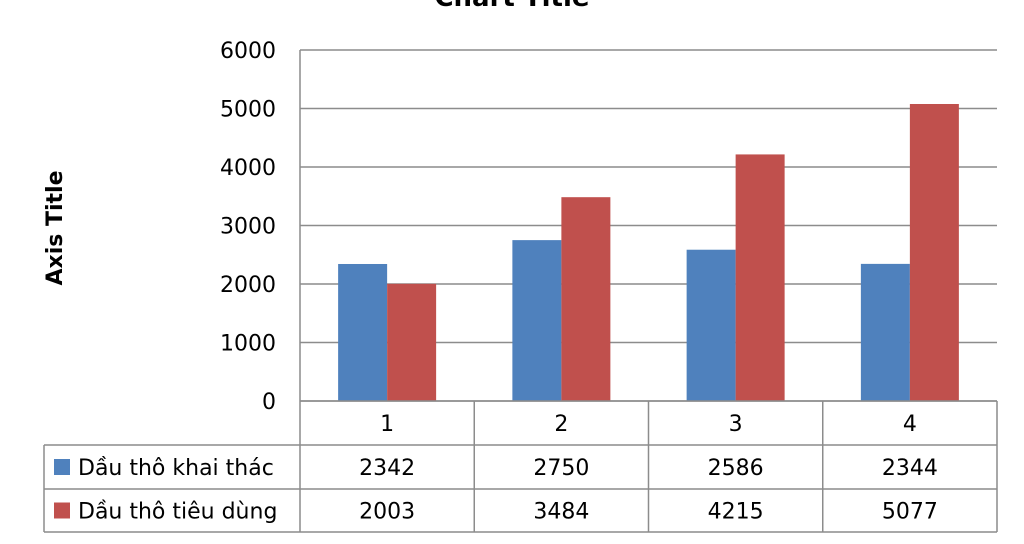  Describe the element at coordinates (561, 424) in the screenshot. I see `category-label: 2` at that location.